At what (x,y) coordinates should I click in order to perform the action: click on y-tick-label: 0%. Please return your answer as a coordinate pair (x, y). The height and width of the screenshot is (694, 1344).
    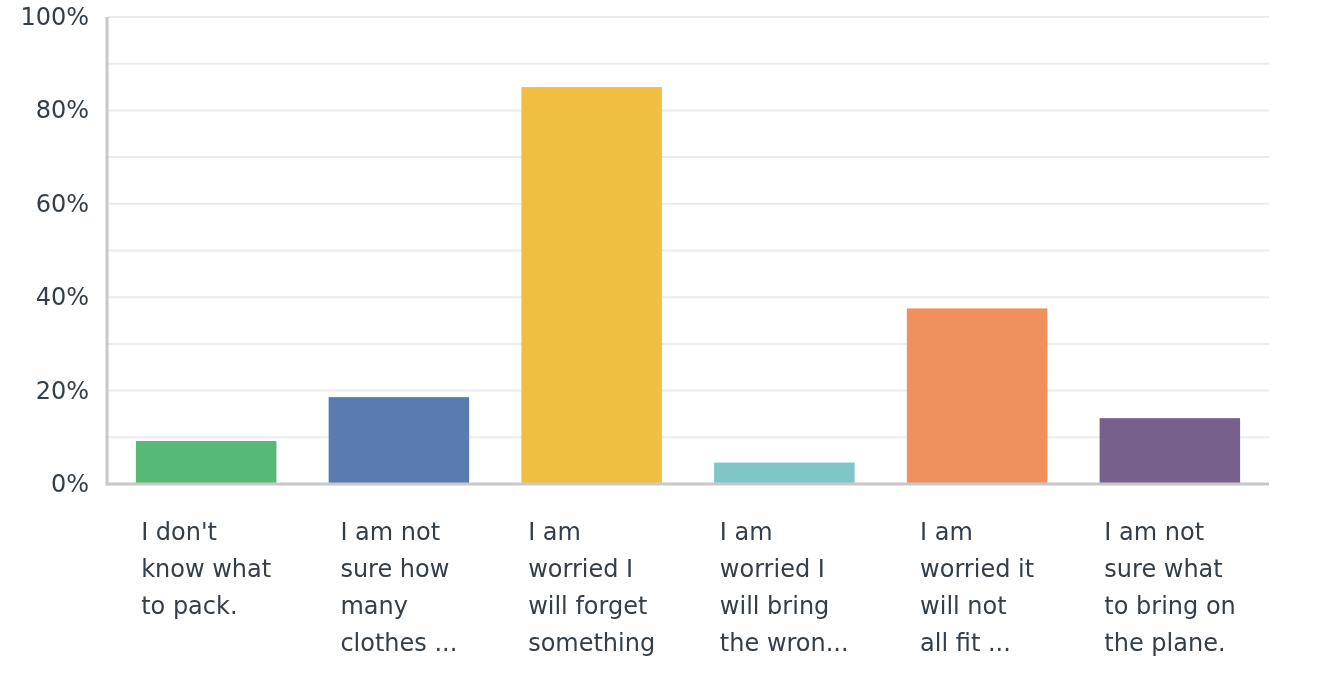
    Looking at the image, I should click on (69, 484).